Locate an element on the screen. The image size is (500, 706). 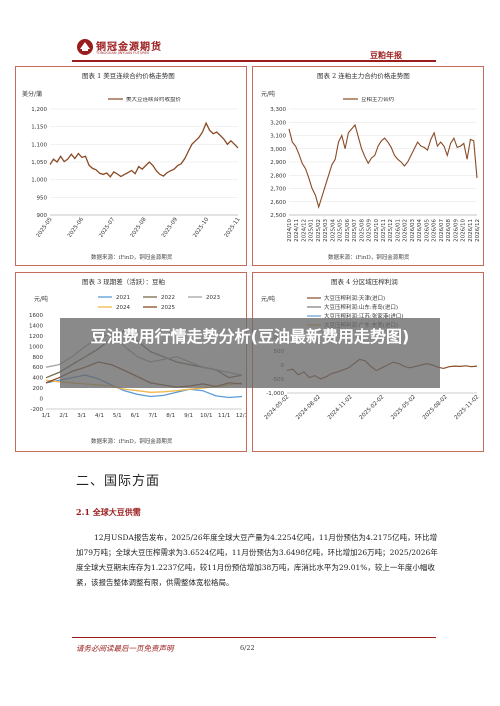
x-tick-label: 2024/12 is located at coordinates (304, 230).